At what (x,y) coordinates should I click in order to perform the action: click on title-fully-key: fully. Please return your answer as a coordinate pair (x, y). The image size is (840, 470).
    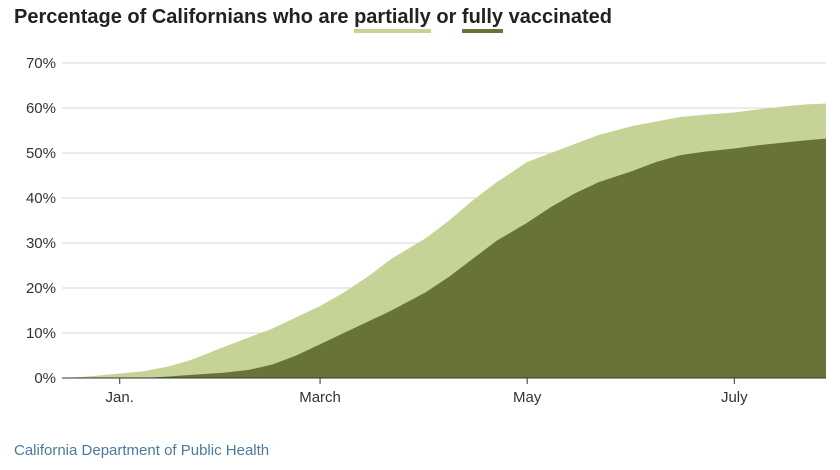
    Looking at the image, I should click on (482, 19).